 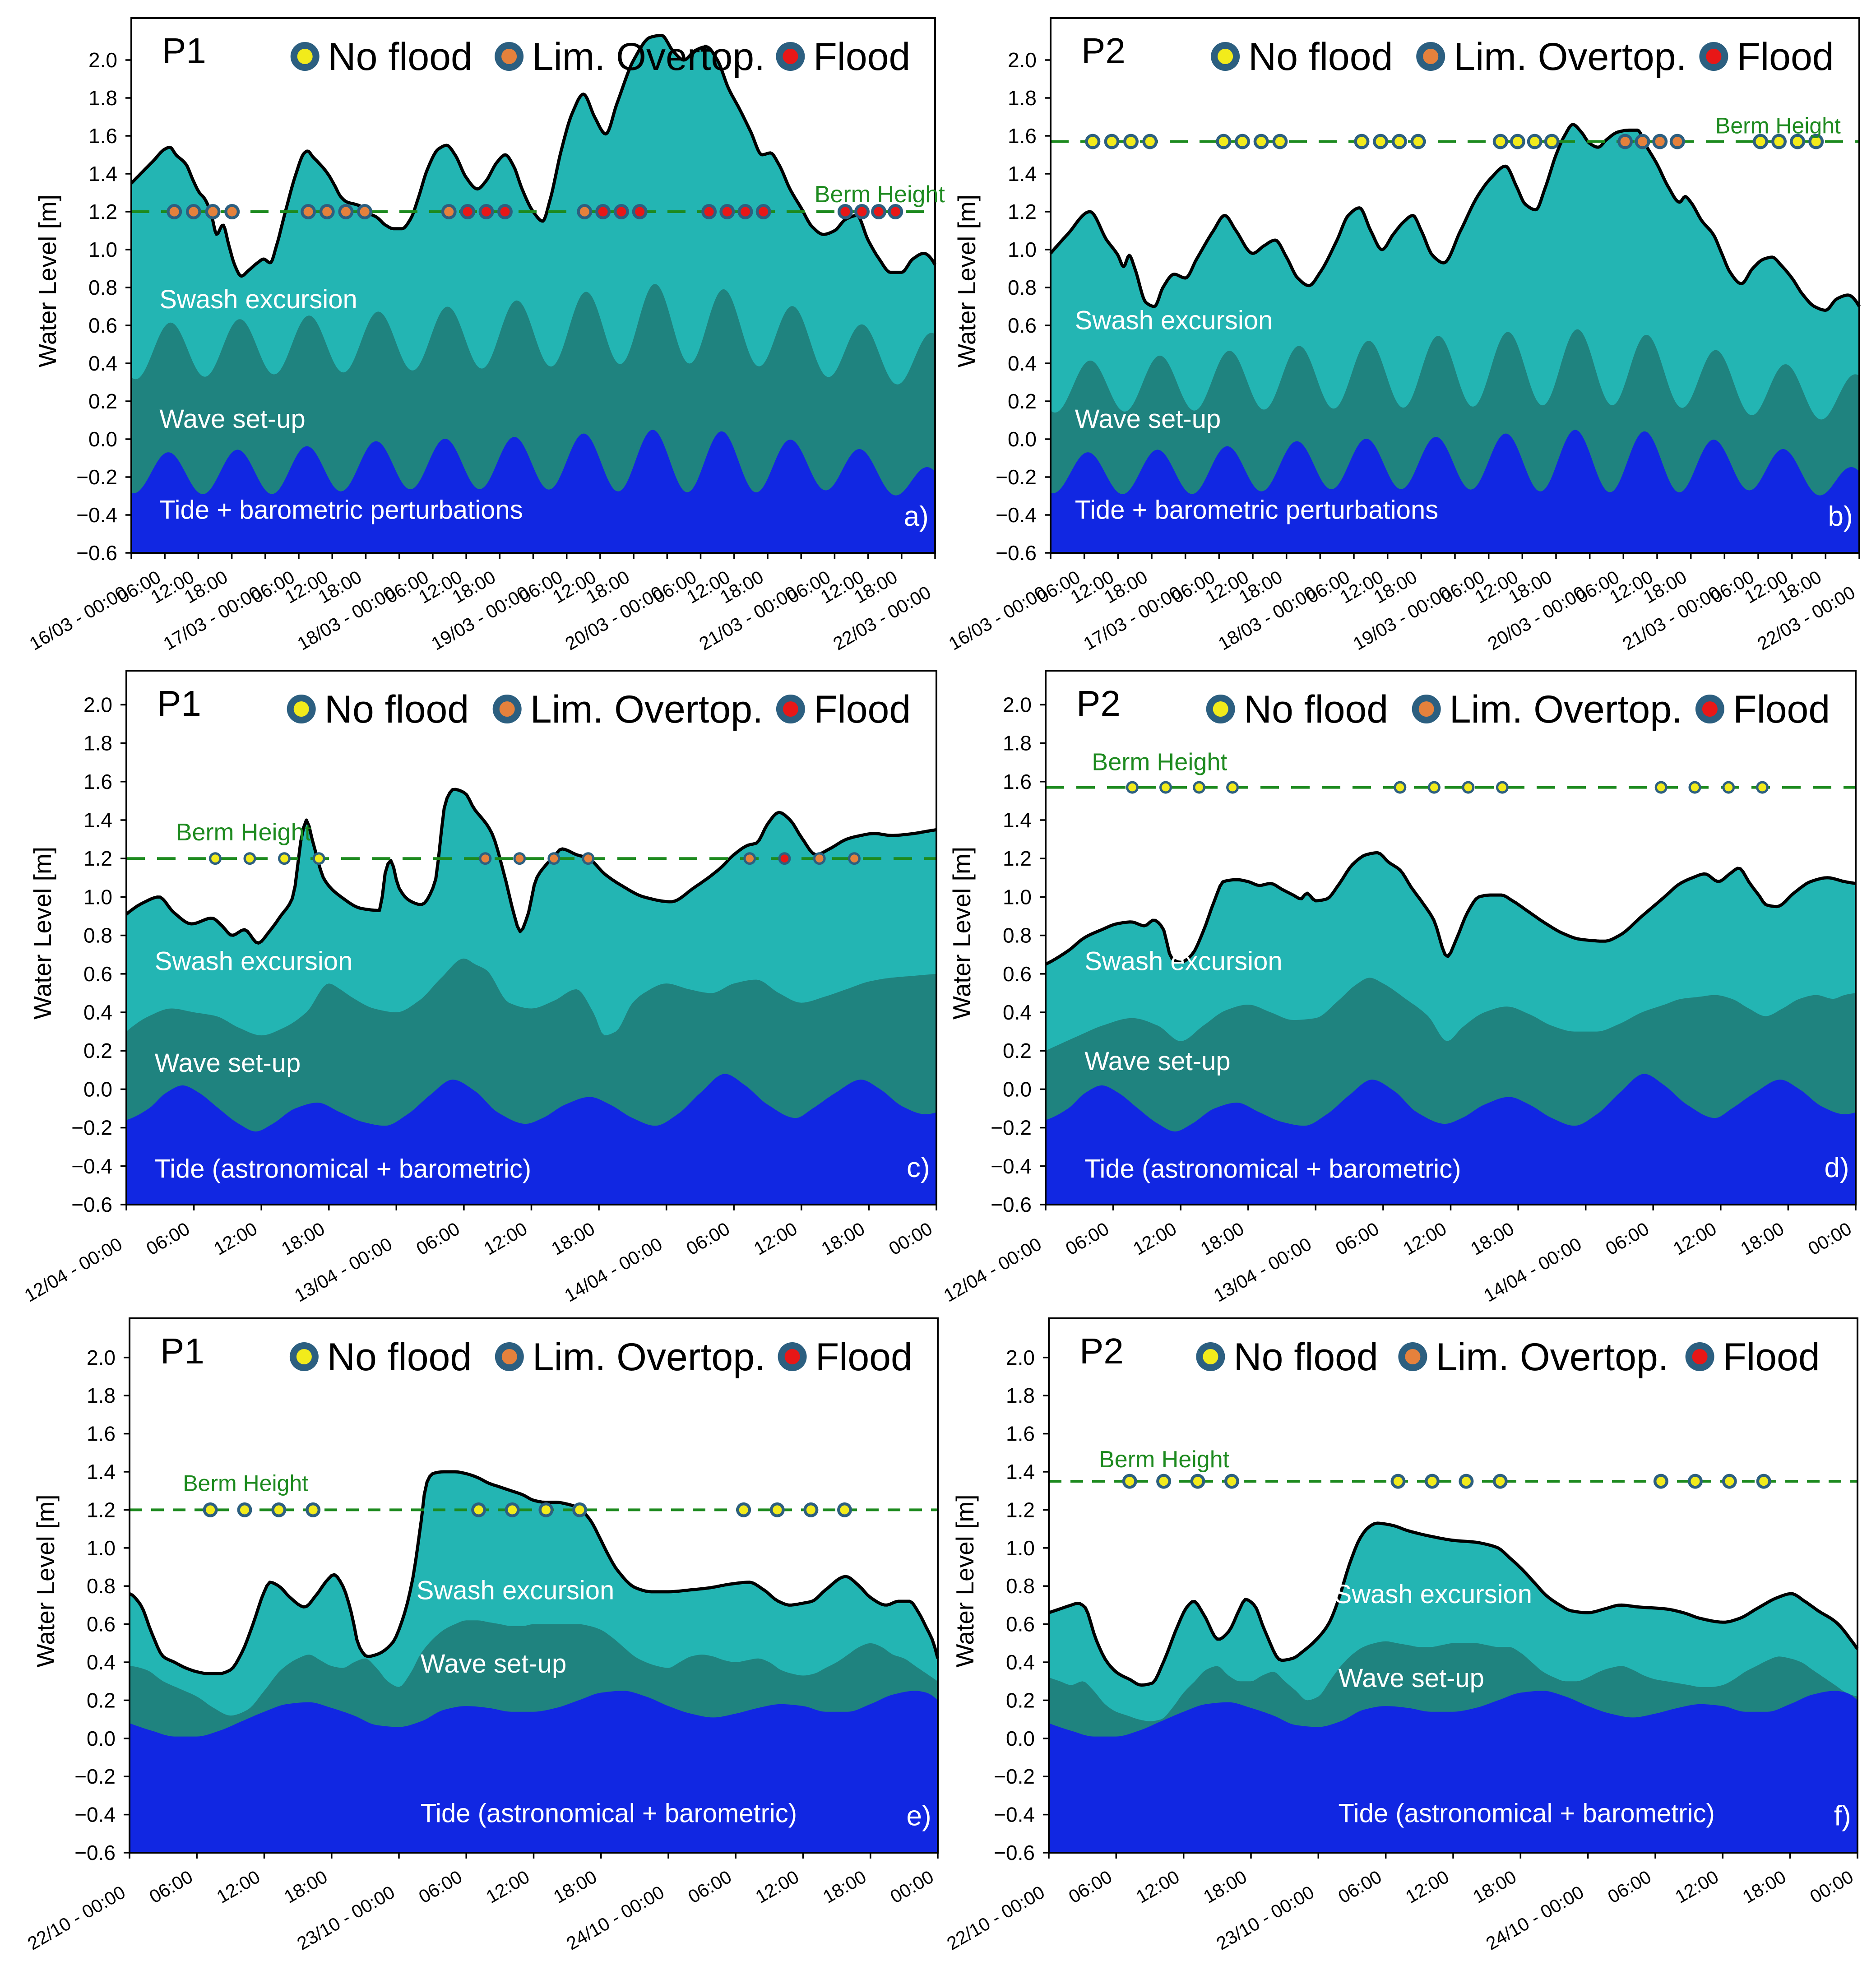 I want to click on svg-text: a), so click(x=916, y=516).